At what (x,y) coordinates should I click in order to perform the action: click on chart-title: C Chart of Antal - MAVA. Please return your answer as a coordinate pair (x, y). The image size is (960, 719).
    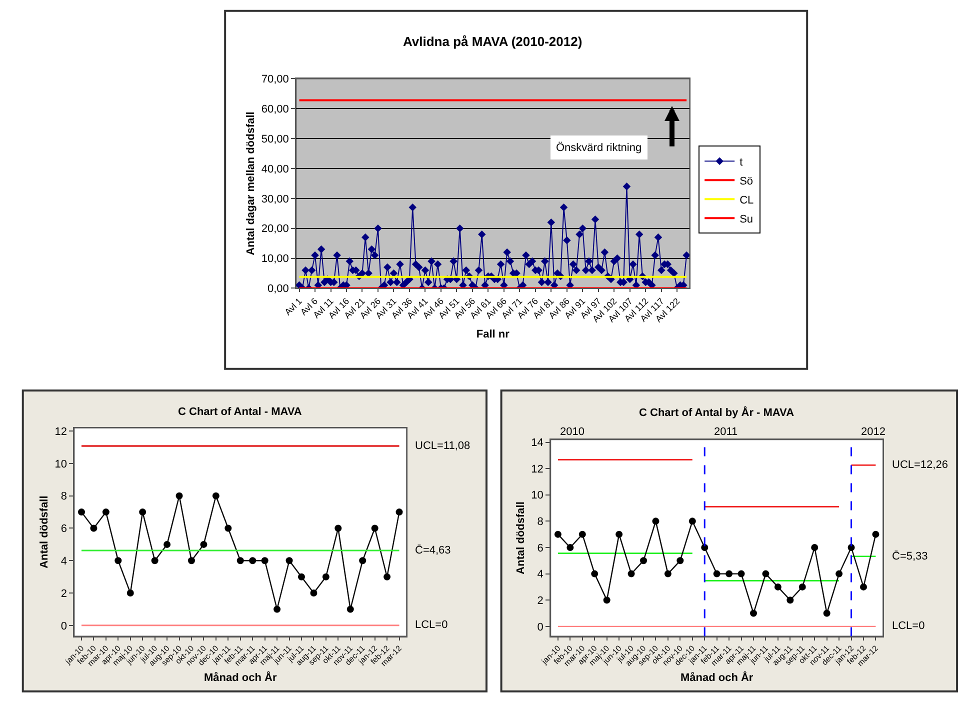
    Looking at the image, I should click on (240, 412).